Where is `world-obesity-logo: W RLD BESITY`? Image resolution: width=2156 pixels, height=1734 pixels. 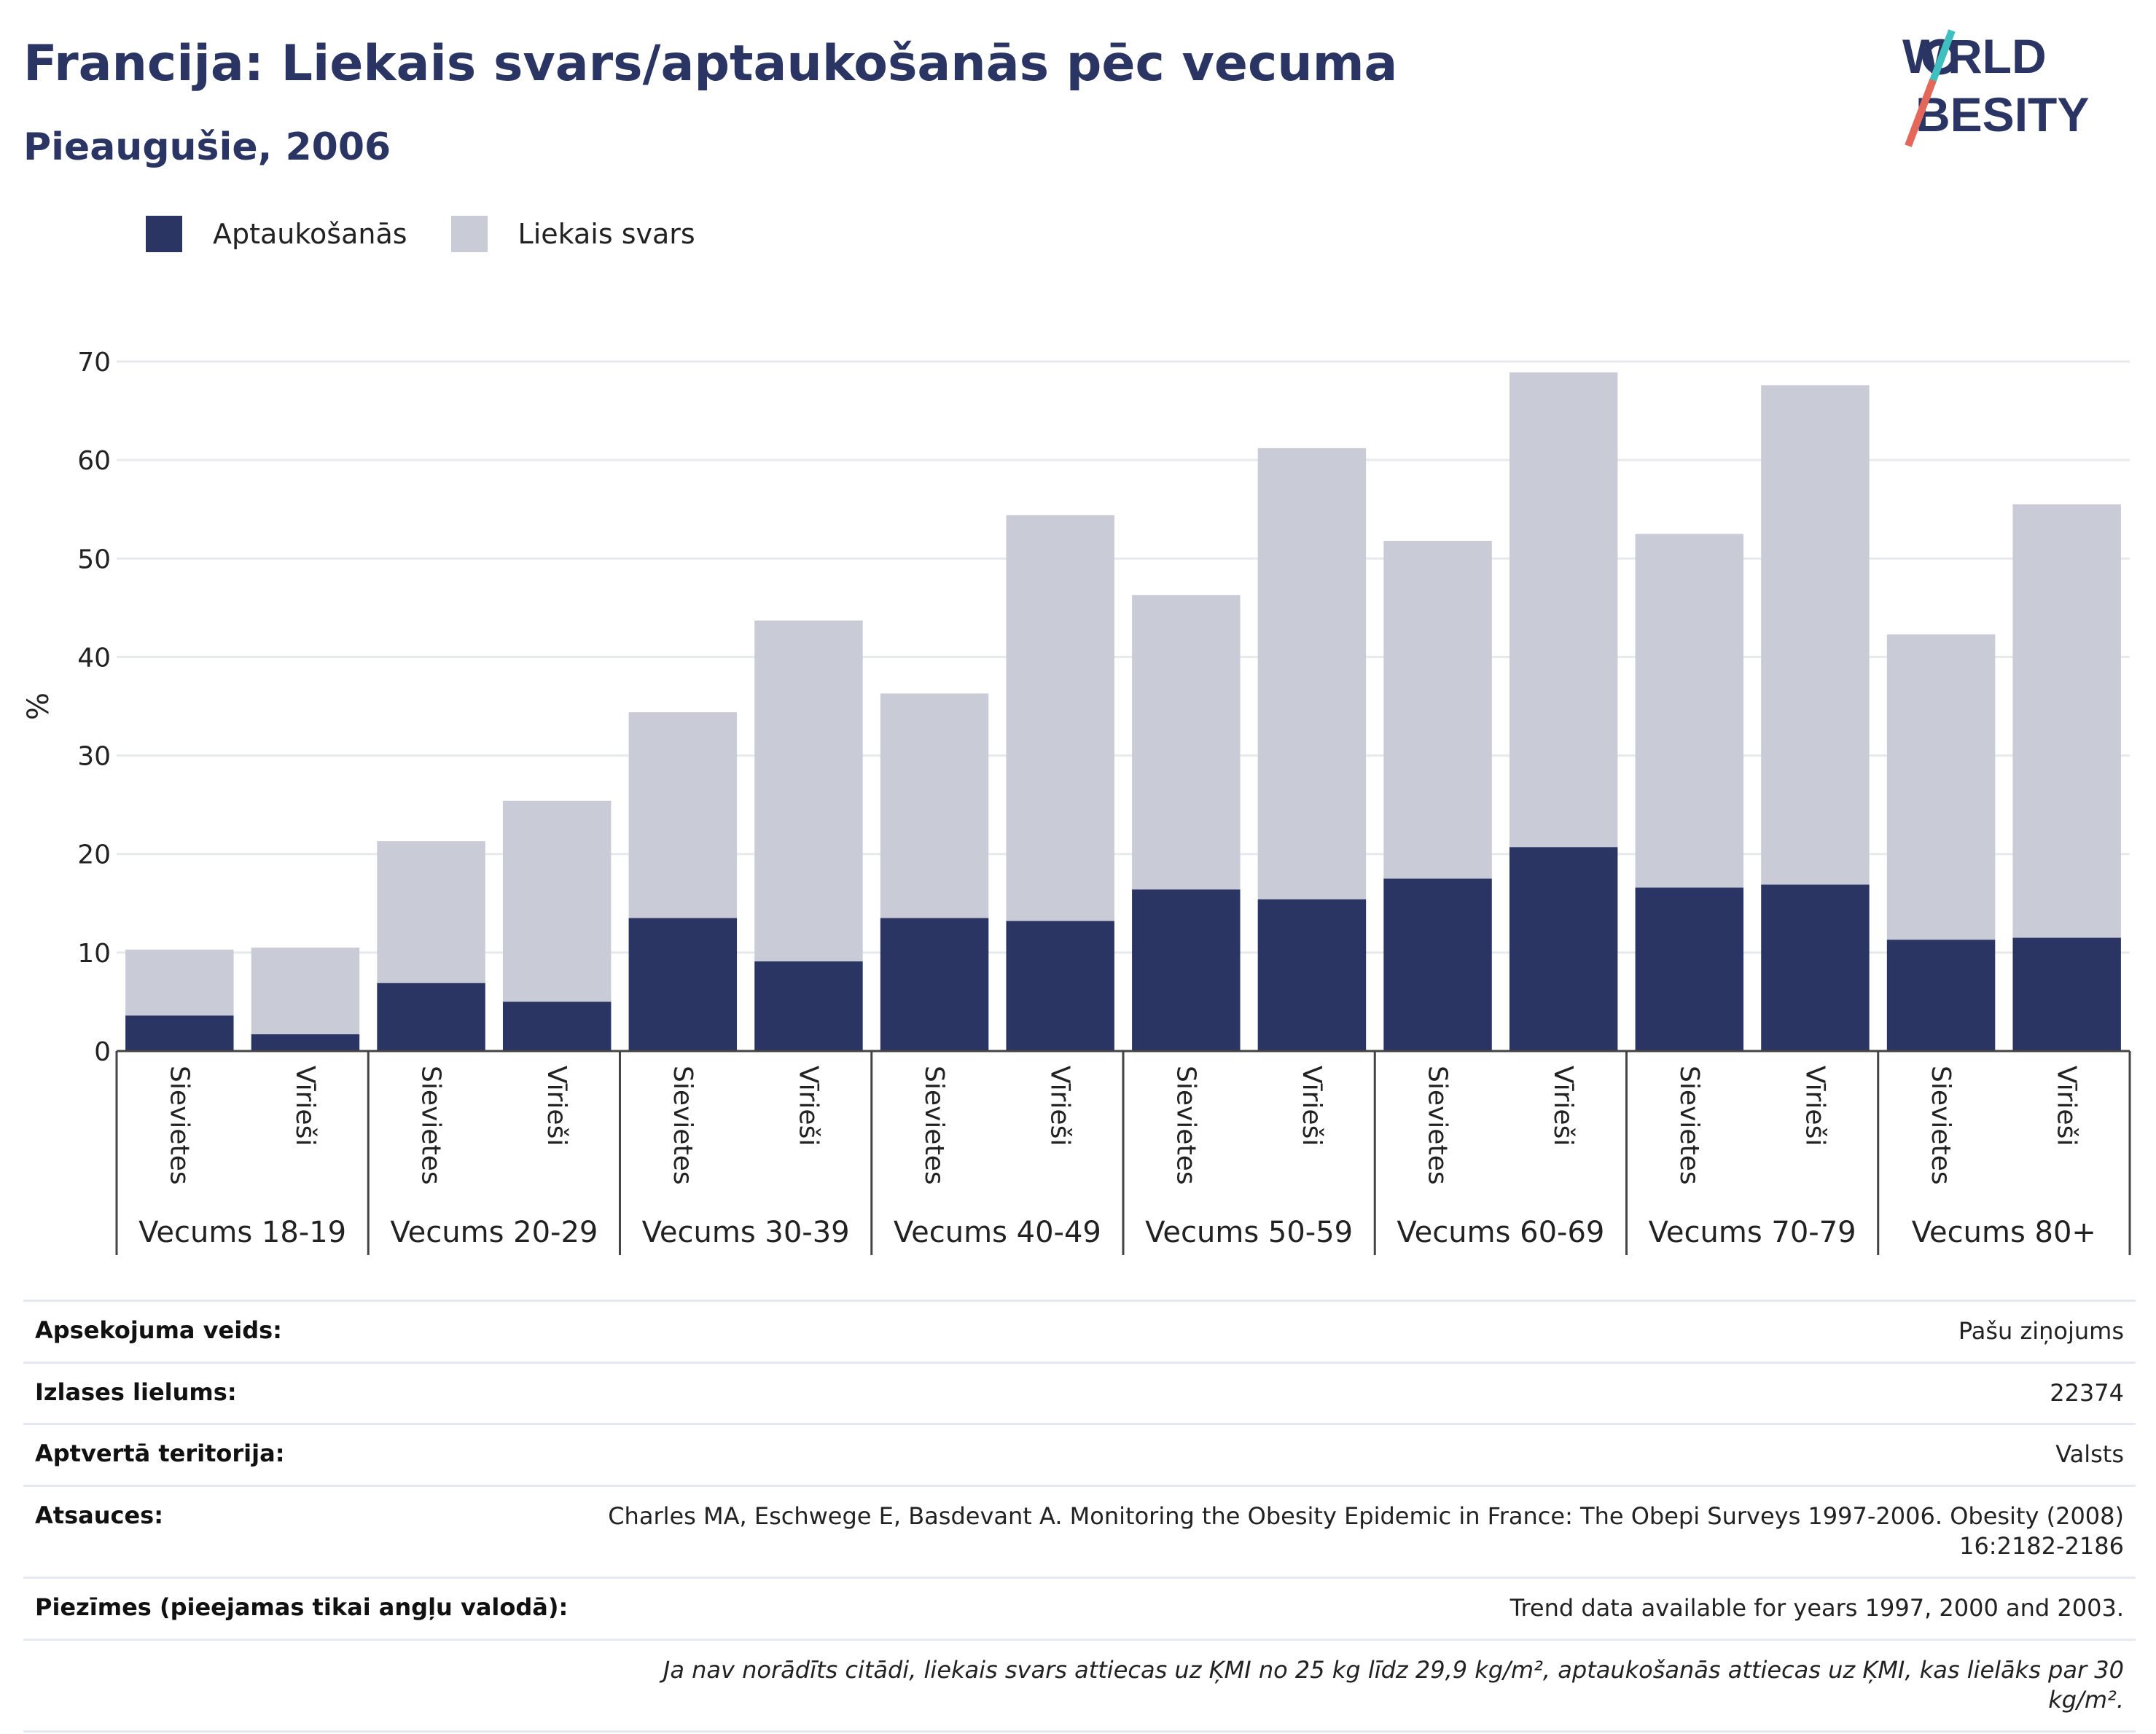
world-obesity-logo: W RLD BESITY is located at coordinates (1996, 88).